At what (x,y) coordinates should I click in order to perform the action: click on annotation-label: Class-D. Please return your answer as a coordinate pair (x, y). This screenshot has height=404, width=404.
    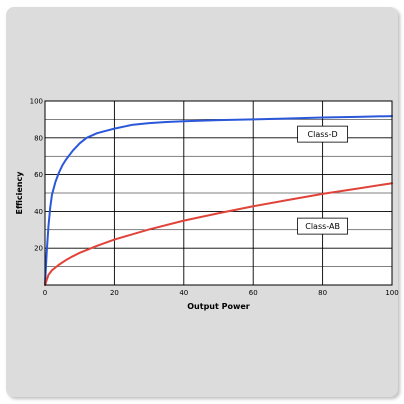
    Looking at the image, I should click on (323, 134).